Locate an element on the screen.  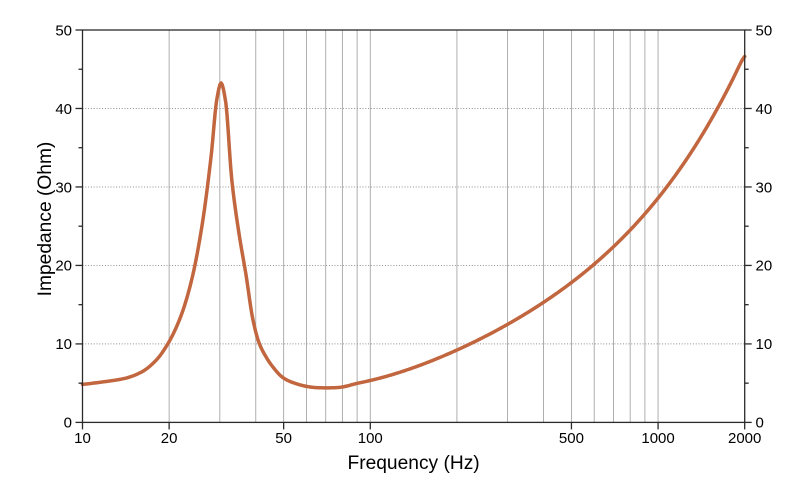
svg-text: Frequency (Hz) is located at coordinates (413, 463).